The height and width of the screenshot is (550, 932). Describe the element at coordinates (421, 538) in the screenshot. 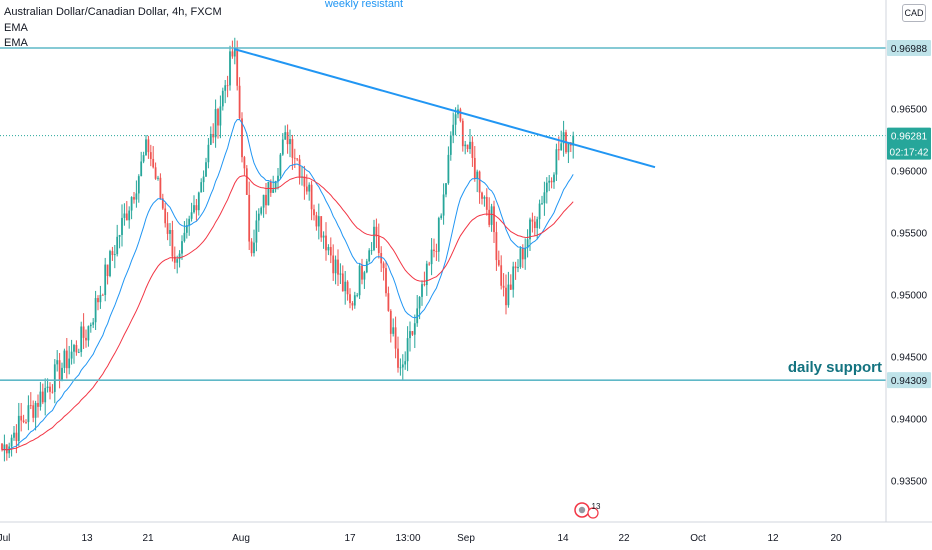

I see `time-axis: Jul 13 21 Aug 17 13:00 Sep 14 22 Oct 12 20` at that location.